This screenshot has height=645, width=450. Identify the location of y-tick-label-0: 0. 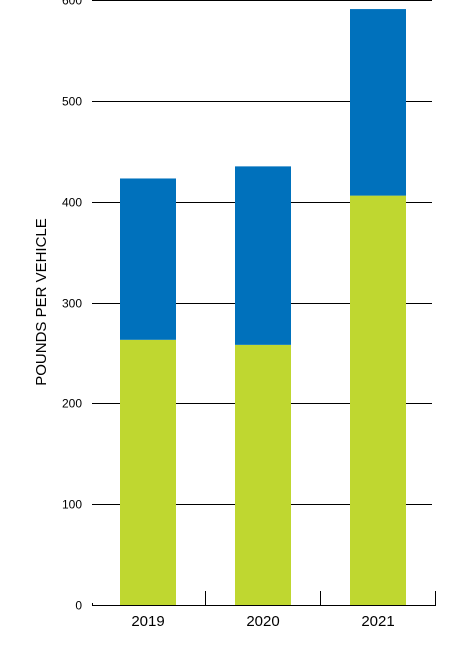
(78, 606).